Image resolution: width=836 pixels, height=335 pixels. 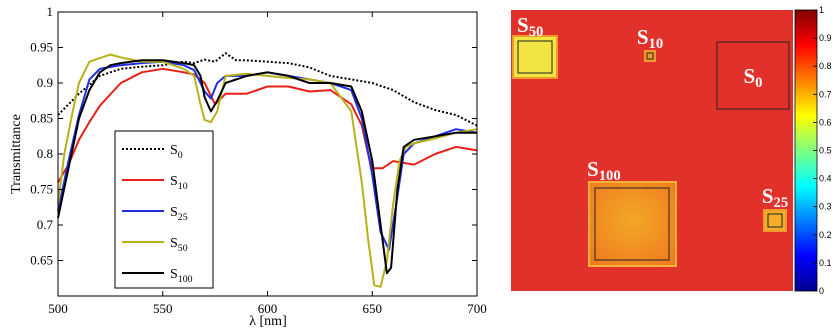 What do you see at coordinates (176, 152) in the screenshot?
I see `legend-label-s0: S0` at bounding box center [176, 152].